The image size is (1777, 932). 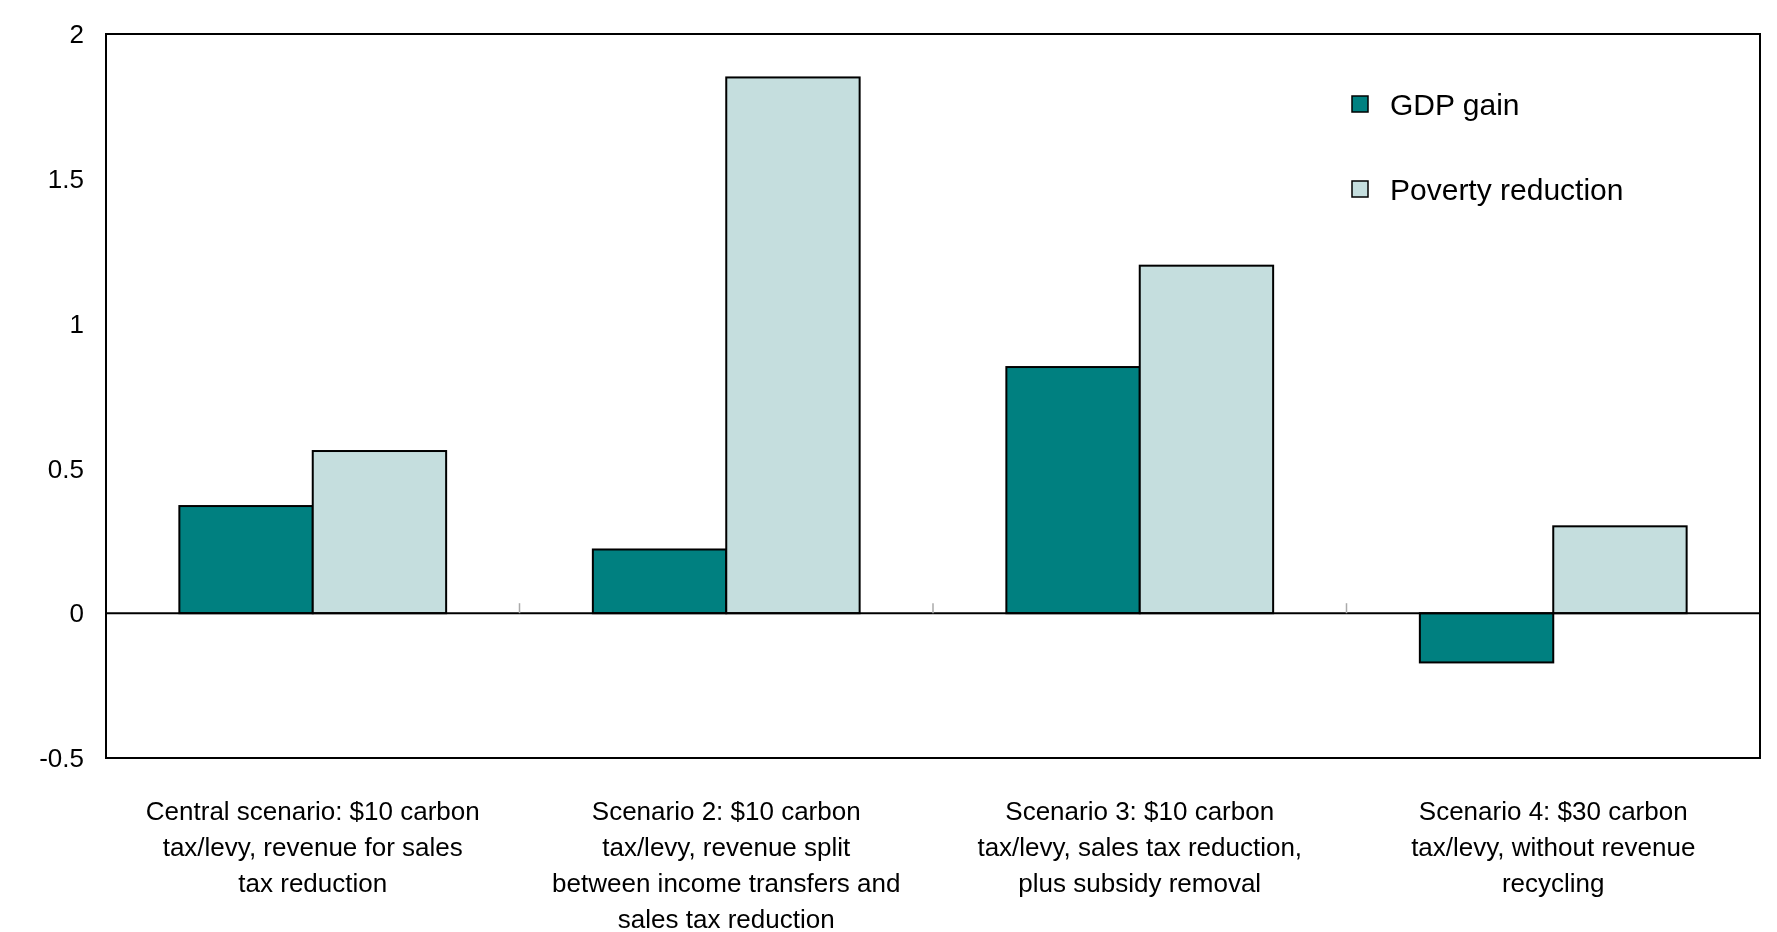 What do you see at coordinates (65, 178) in the screenshot?
I see `y-tick-label: 1.5` at bounding box center [65, 178].